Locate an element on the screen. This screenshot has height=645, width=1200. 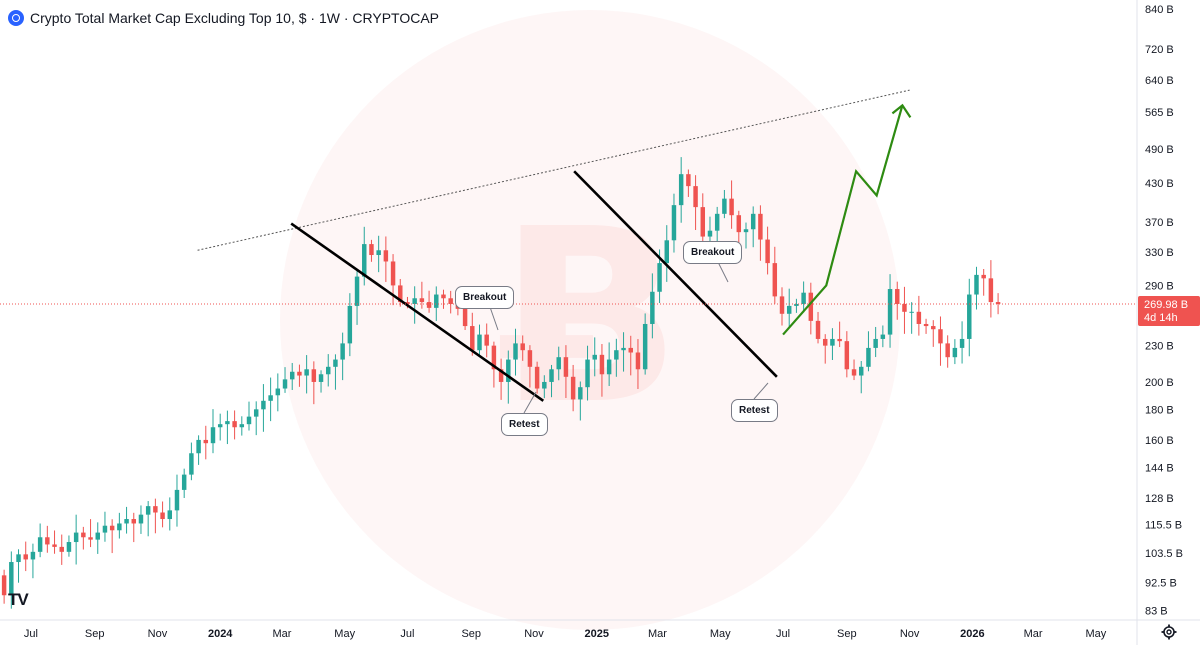
y-tick-label: 230 B is located at coordinates (1159, 347).